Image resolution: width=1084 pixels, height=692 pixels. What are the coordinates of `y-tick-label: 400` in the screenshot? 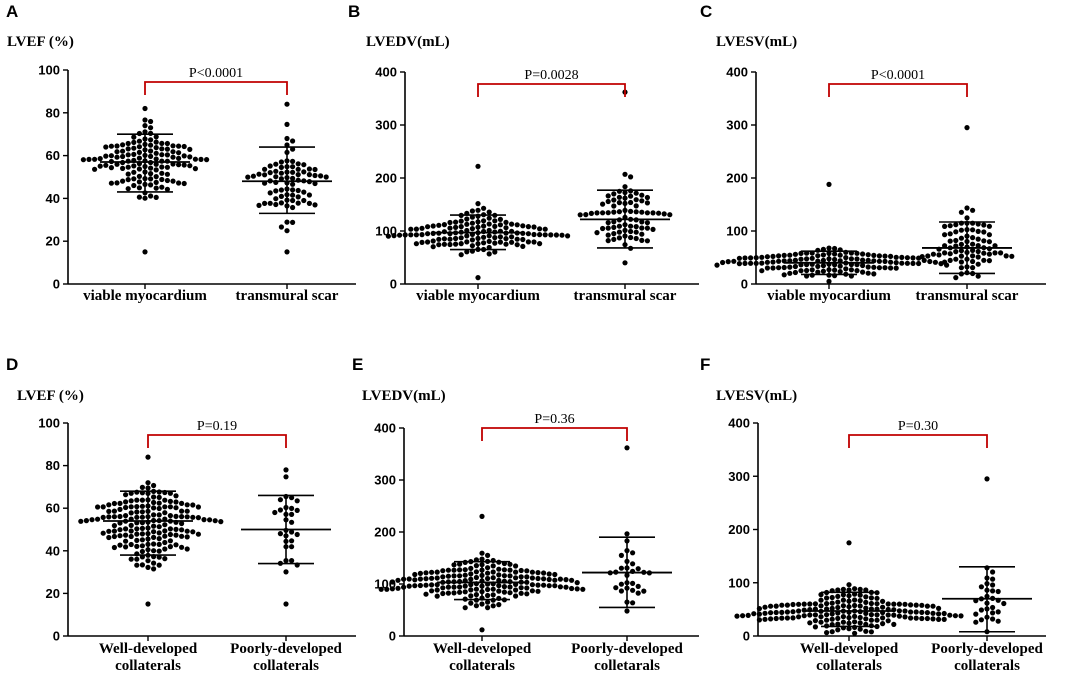 It's located at (385, 428).